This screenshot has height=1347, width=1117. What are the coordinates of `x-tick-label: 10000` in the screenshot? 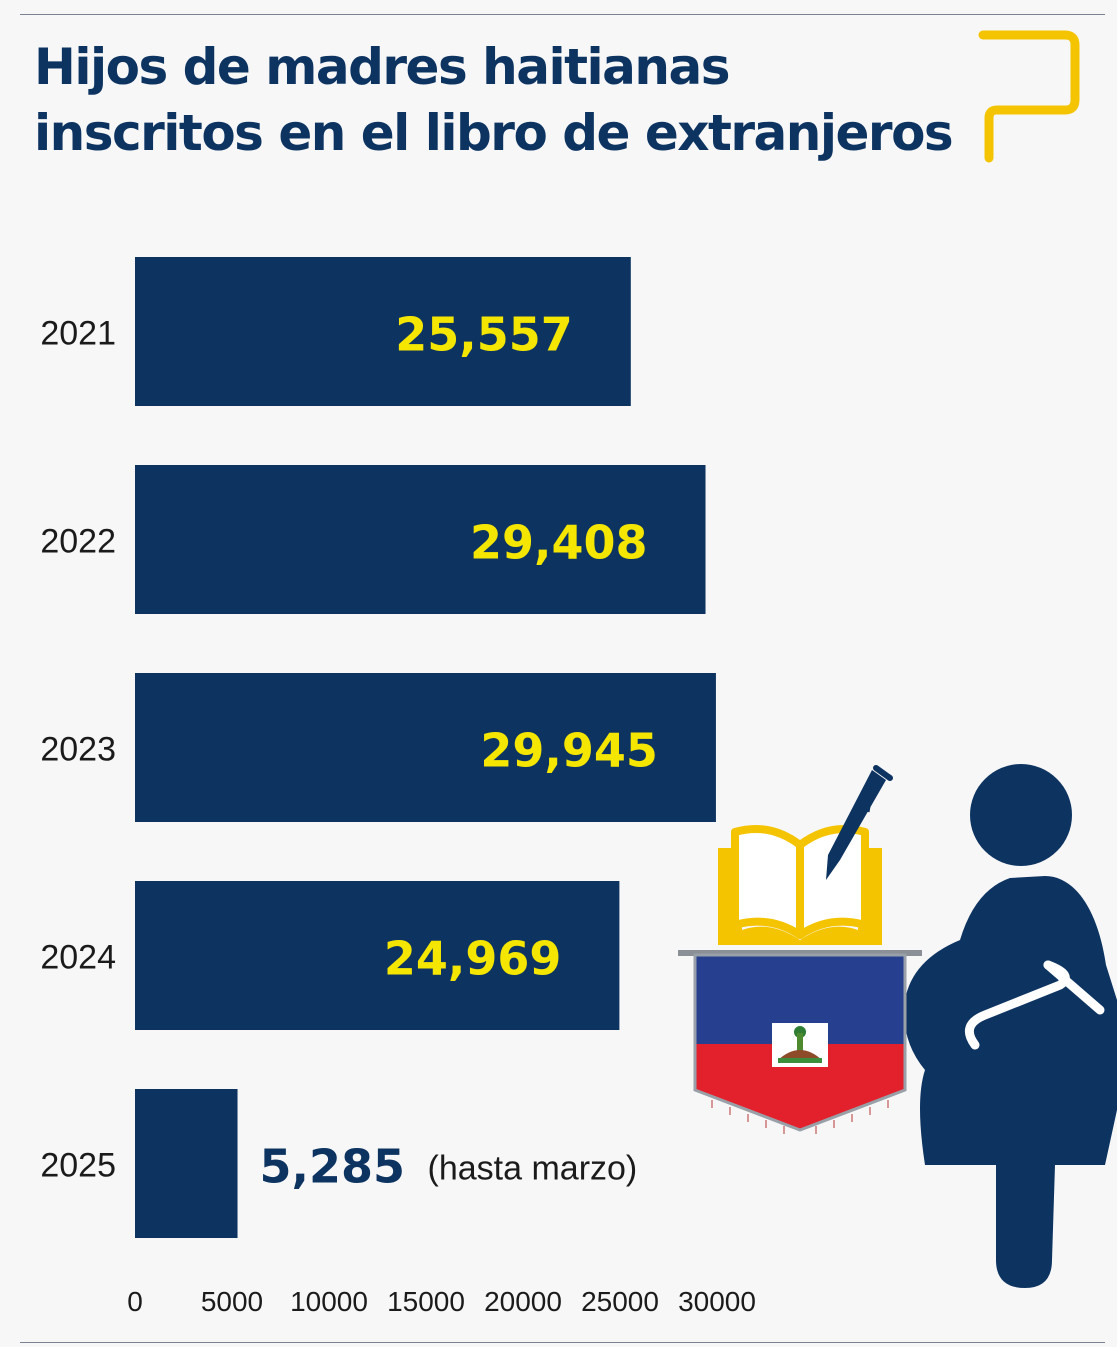 It's located at (329, 1301).